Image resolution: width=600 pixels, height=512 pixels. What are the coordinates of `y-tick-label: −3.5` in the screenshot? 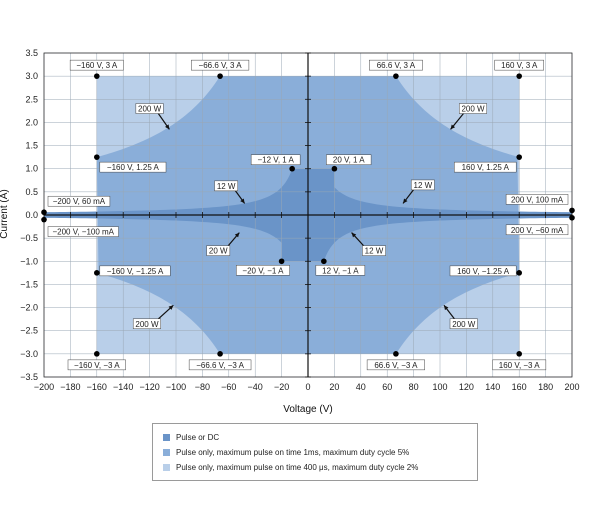 It's located at (29, 377).